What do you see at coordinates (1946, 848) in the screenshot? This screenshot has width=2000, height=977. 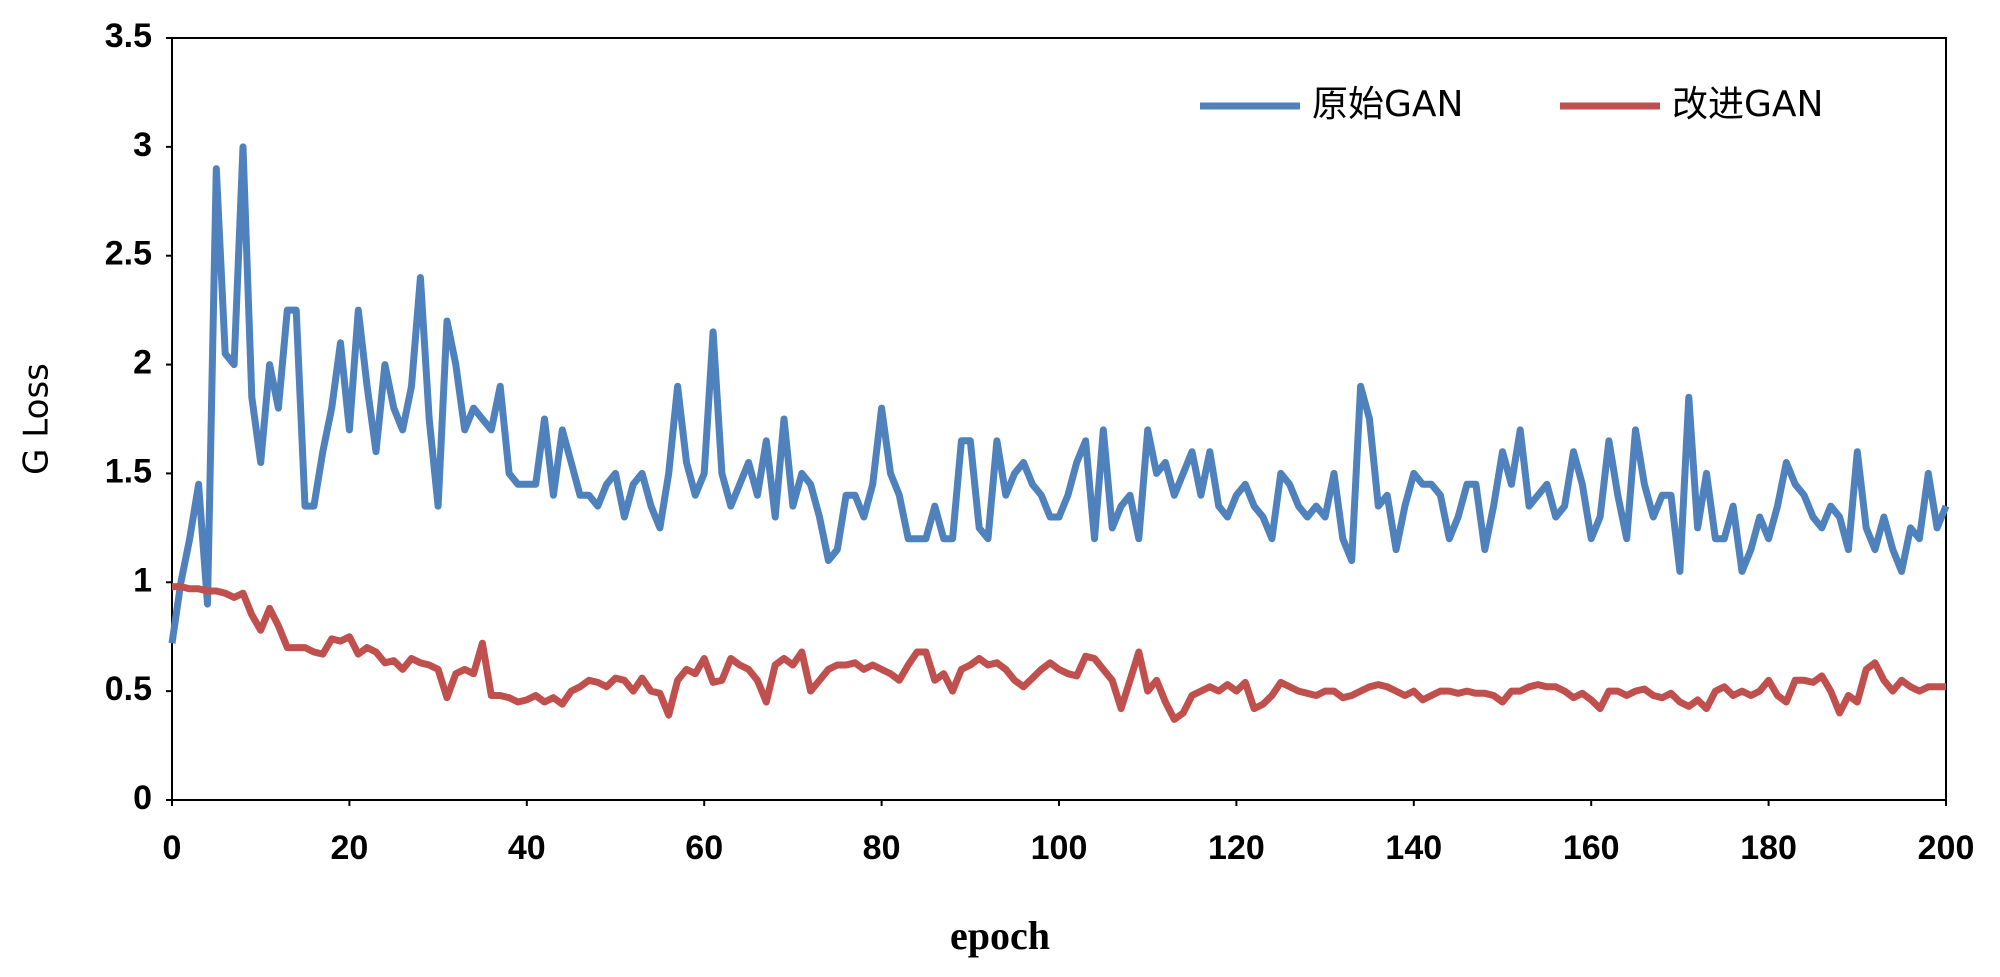 I see `x-tick-label: 200` at bounding box center [1946, 848].